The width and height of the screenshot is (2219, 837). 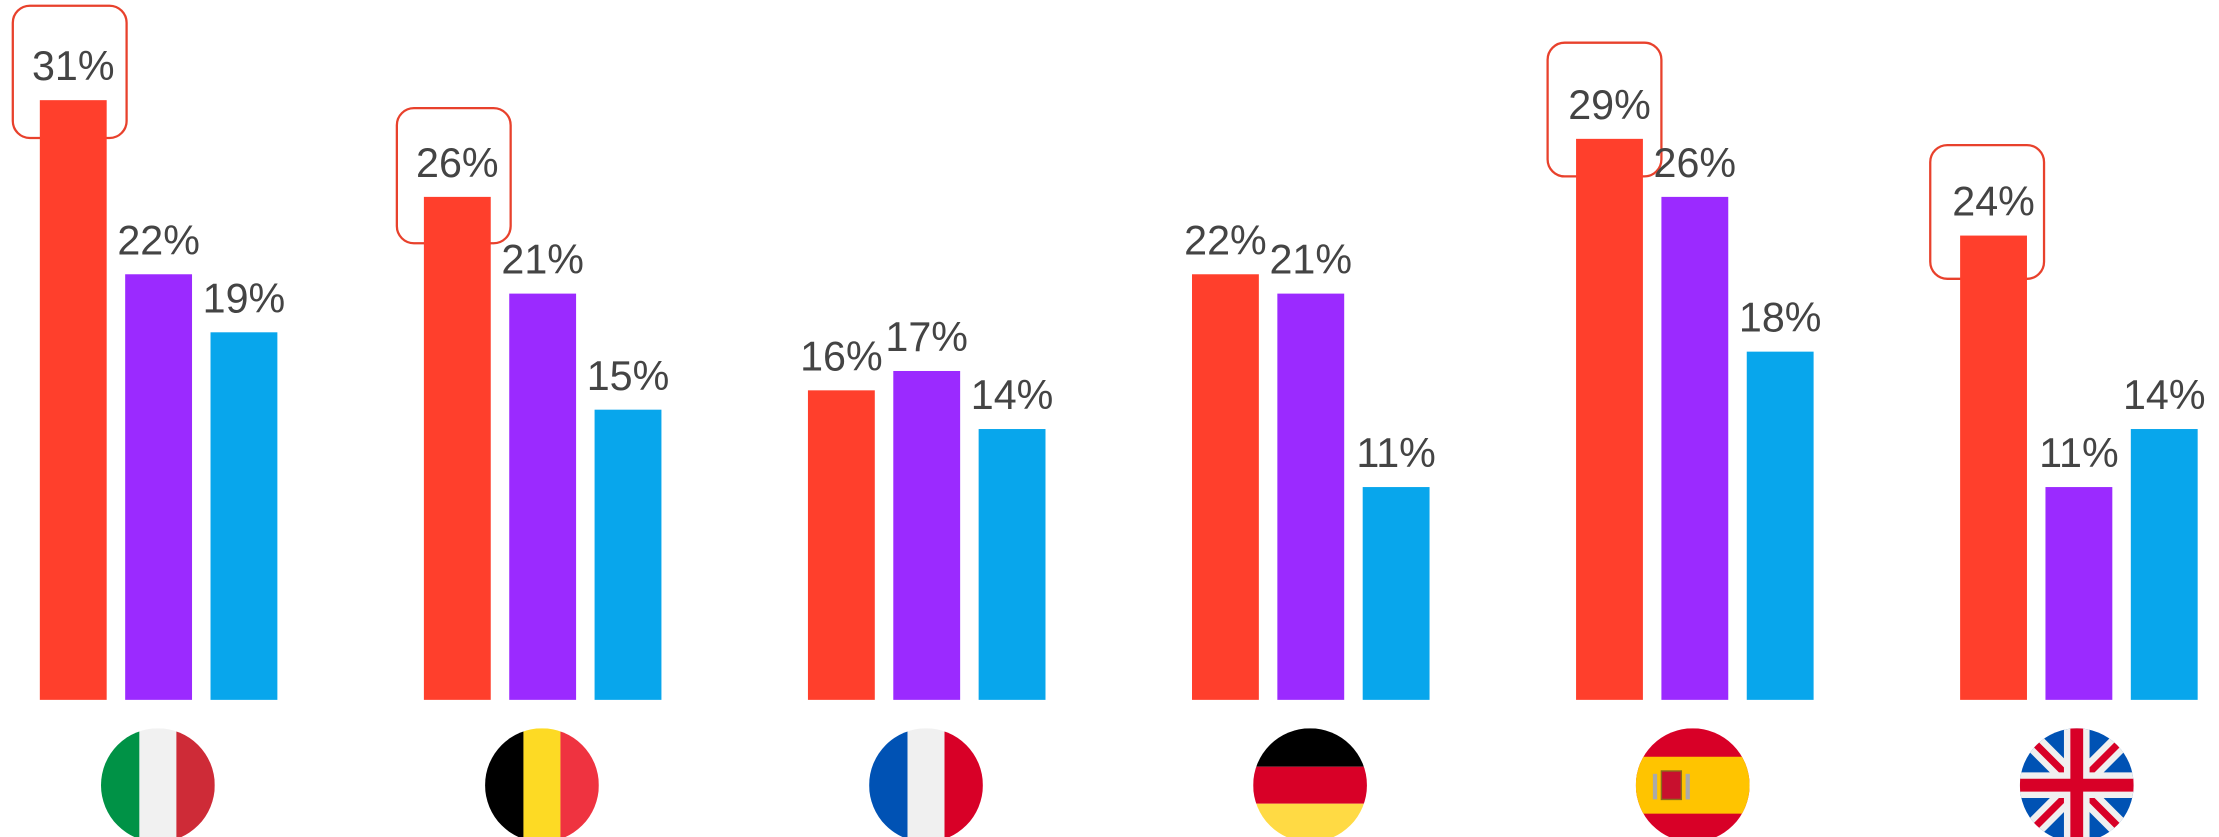 What do you see at coordinates (157, 782) in the screenshot?
I see `flag-italy` at bounding box center [157, 782].